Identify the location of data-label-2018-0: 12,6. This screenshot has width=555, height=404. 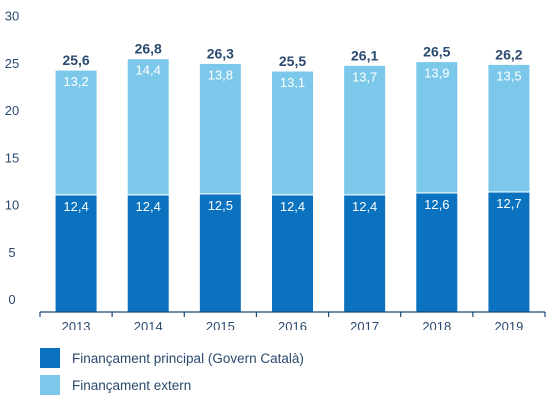
(436, 204).